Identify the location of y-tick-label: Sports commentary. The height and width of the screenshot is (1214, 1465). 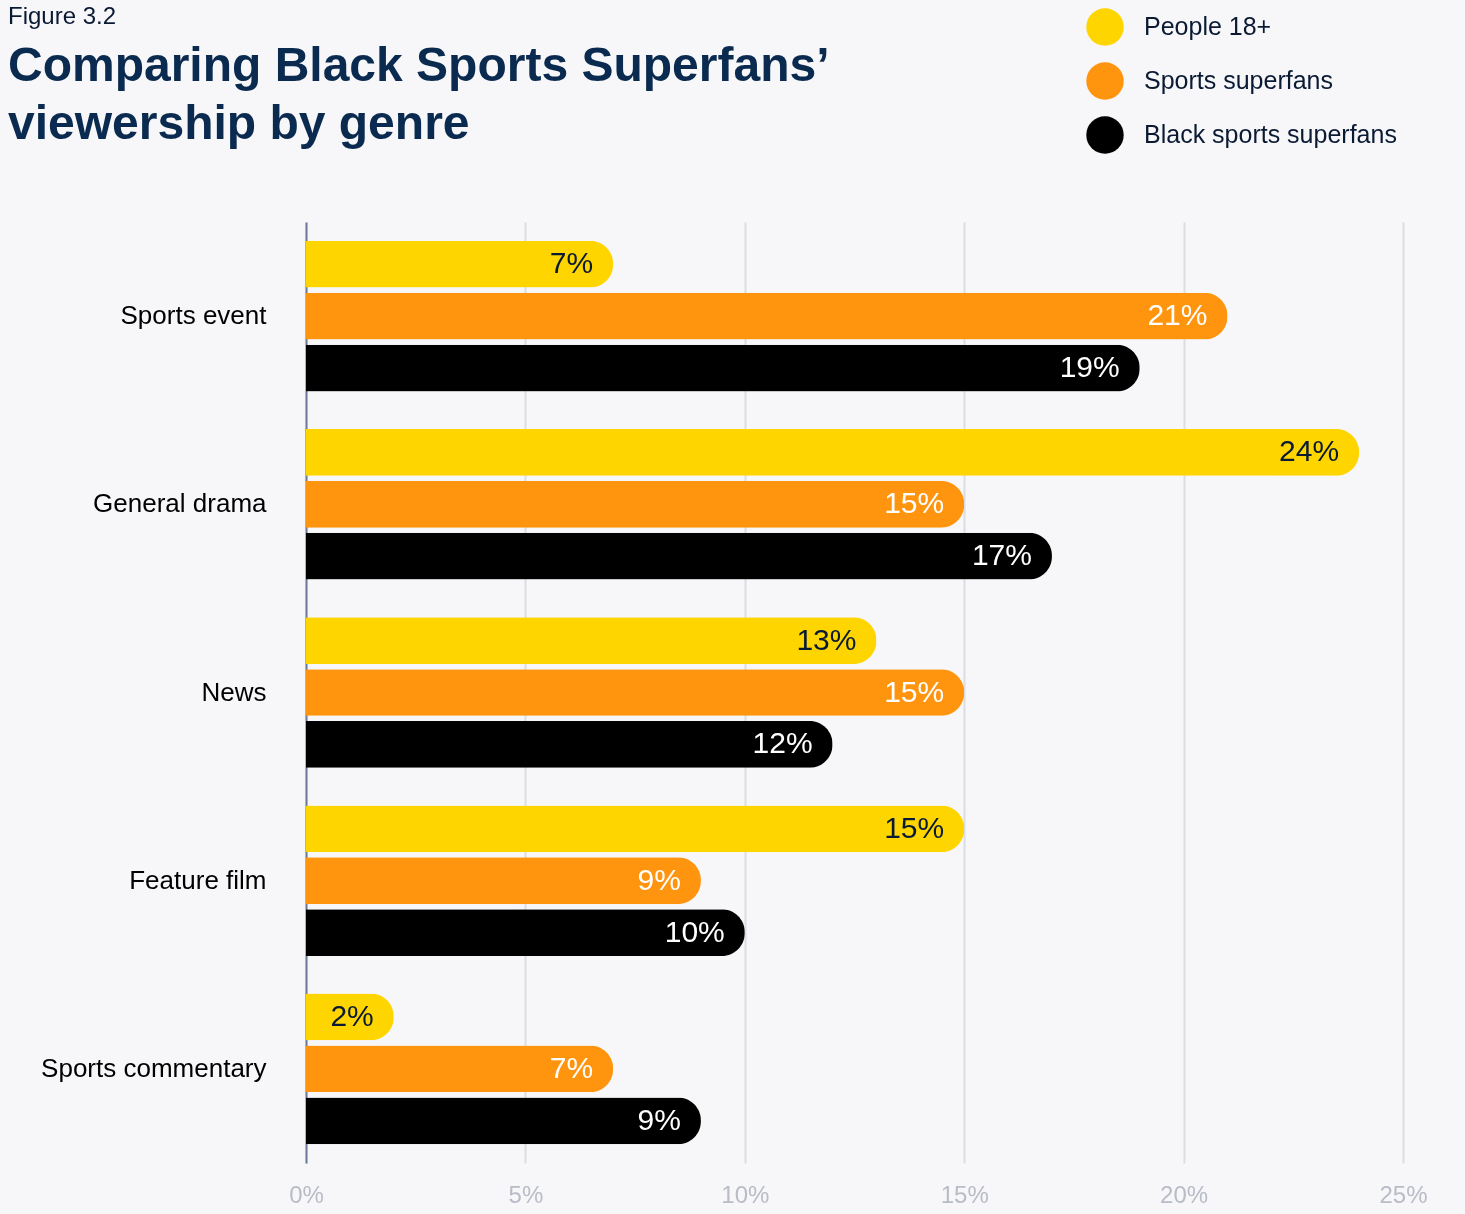
(154, 1067).